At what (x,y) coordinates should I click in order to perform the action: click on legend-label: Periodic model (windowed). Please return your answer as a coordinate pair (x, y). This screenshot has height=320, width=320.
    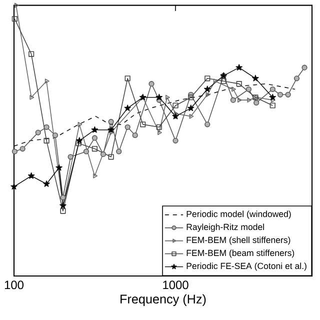
    Looking at the image, I should click on (238, 214).